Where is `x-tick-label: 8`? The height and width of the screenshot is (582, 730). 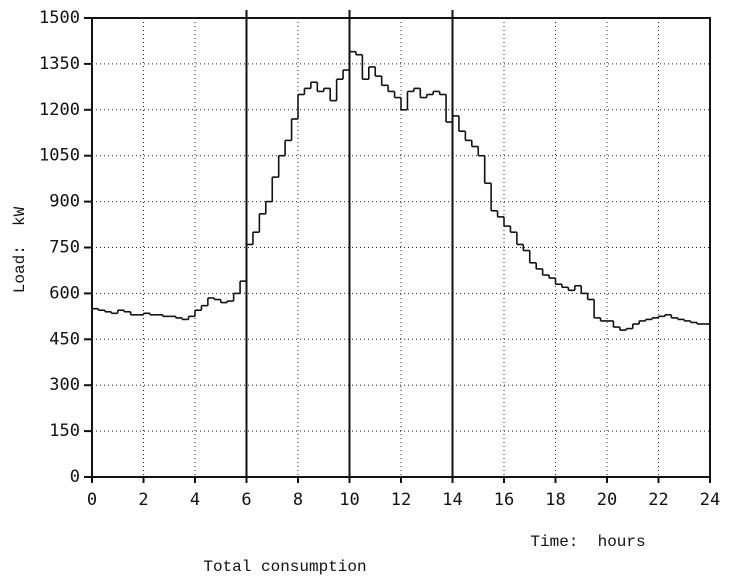 x-tick-label: 8 is located at coordinates (298, 500).